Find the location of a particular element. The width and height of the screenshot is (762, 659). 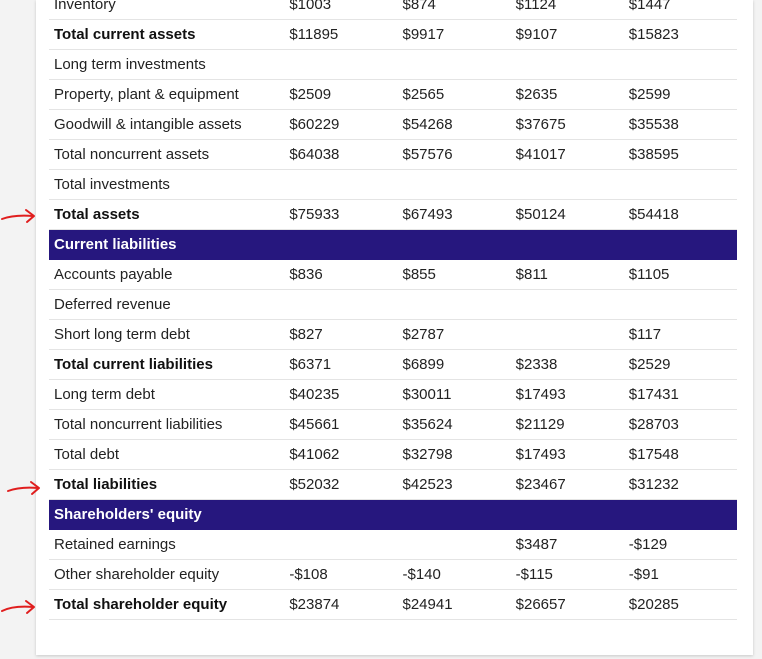

value-cell: -$129 is located at coordinates (680, 544).